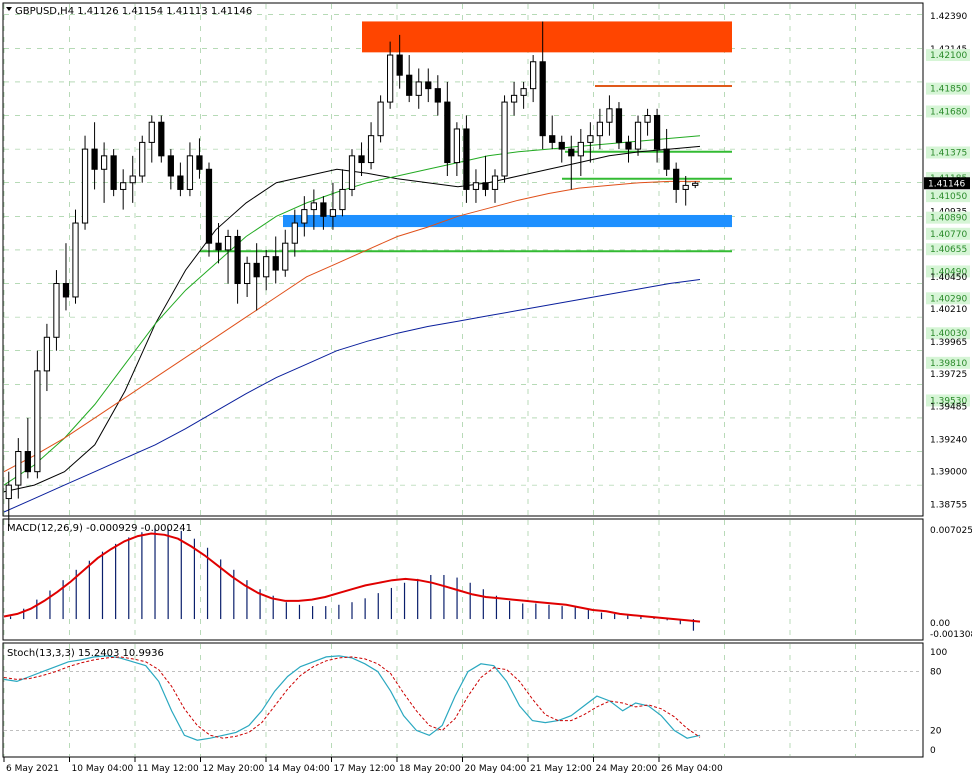  I want to click on price-tick-label: 1.40290, so click(948, 299).